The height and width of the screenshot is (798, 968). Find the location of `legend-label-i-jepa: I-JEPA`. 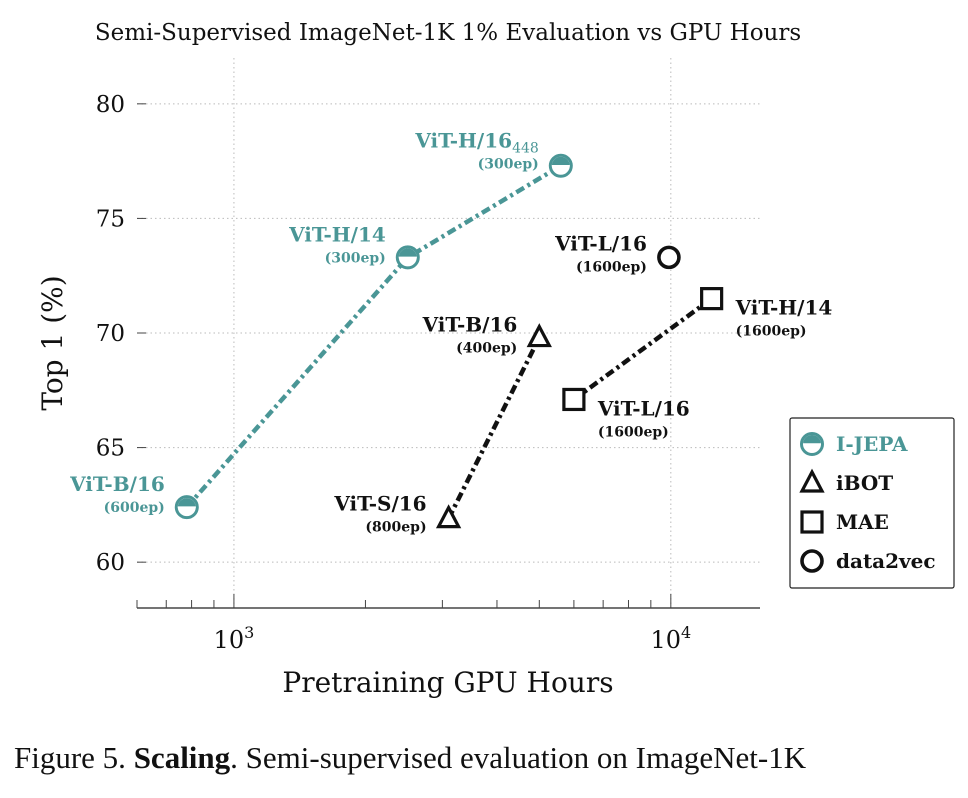

legend-label-i-jepa: I-JEPA is located at coordinates (872, 444).